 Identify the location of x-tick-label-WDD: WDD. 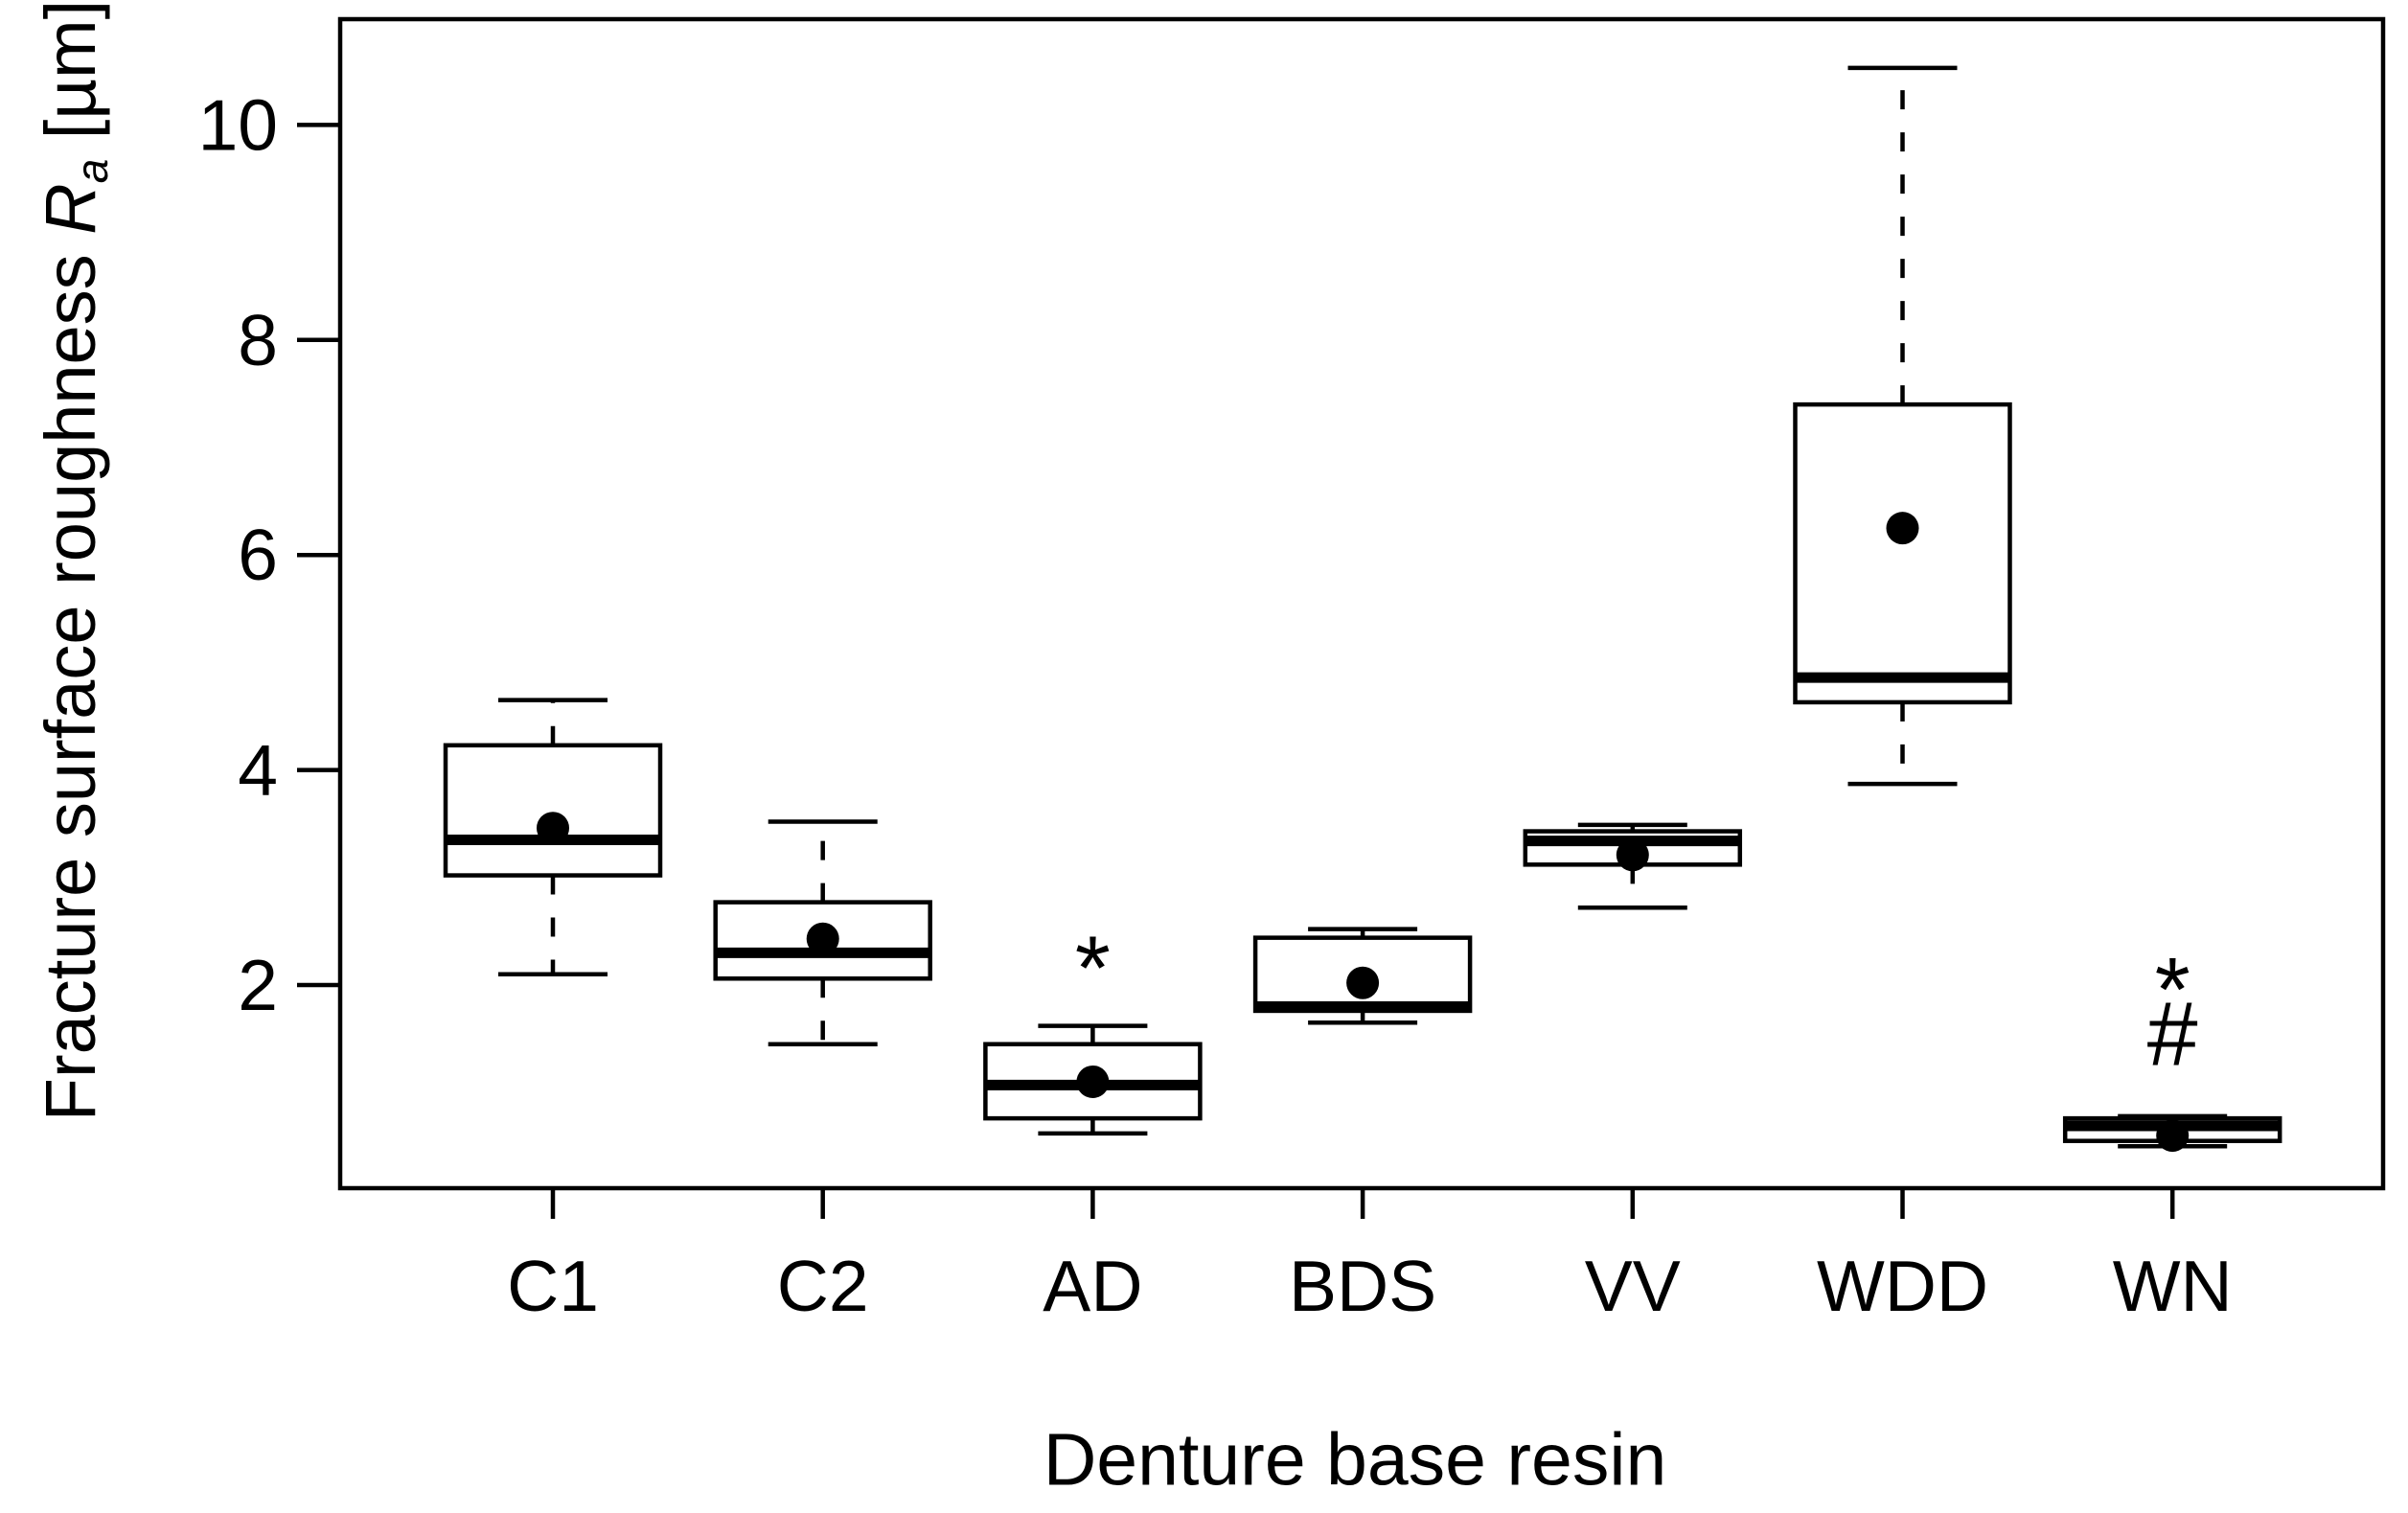
(1902, 1286).